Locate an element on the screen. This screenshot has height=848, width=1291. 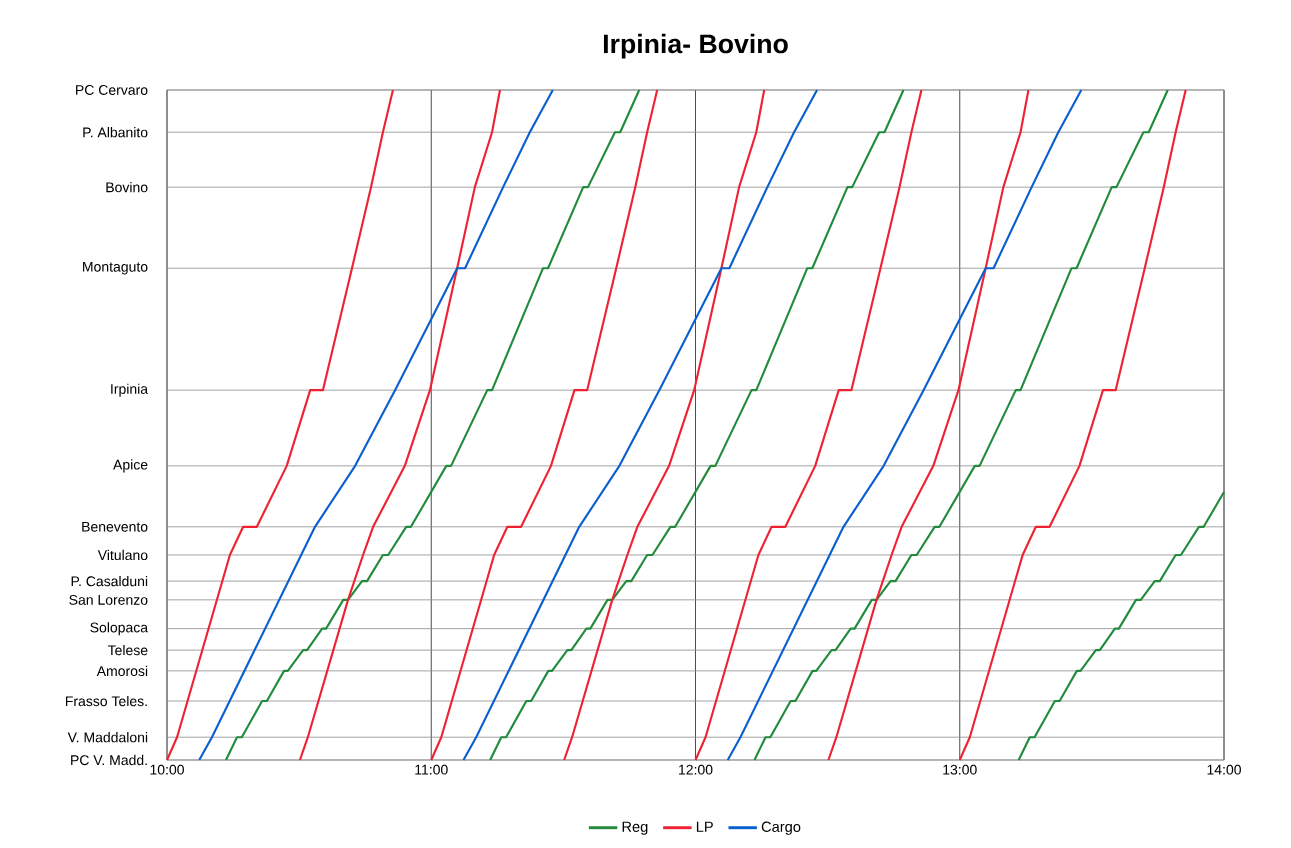
ref-line-label: San Lorenzo is located at coordinates (108, 599).